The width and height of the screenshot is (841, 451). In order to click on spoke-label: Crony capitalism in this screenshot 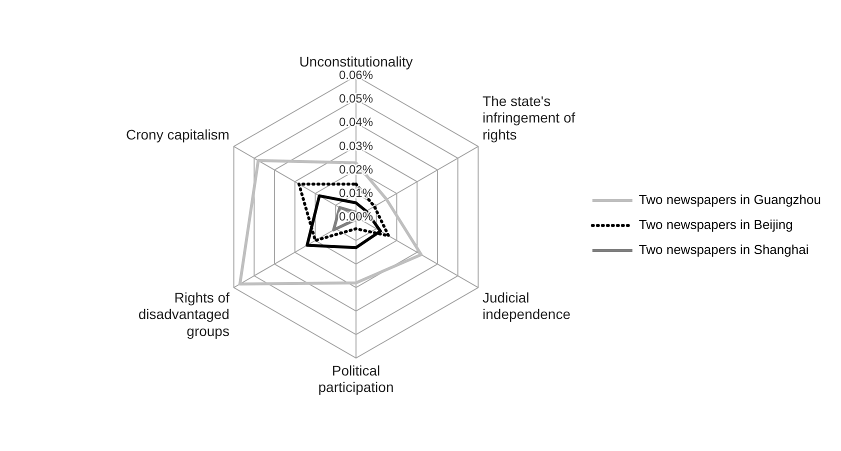, I will do `click(178, 134)`.